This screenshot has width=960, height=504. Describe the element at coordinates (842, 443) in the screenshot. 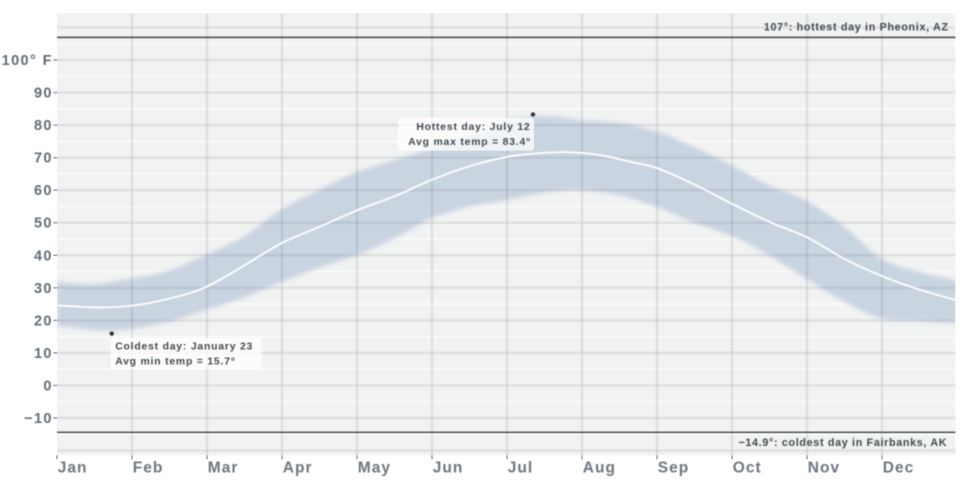

I see `svg-text:−14.9°: coldest day in Fairban: −14.9°: coldest day in Fairbanks, AK` at that location.